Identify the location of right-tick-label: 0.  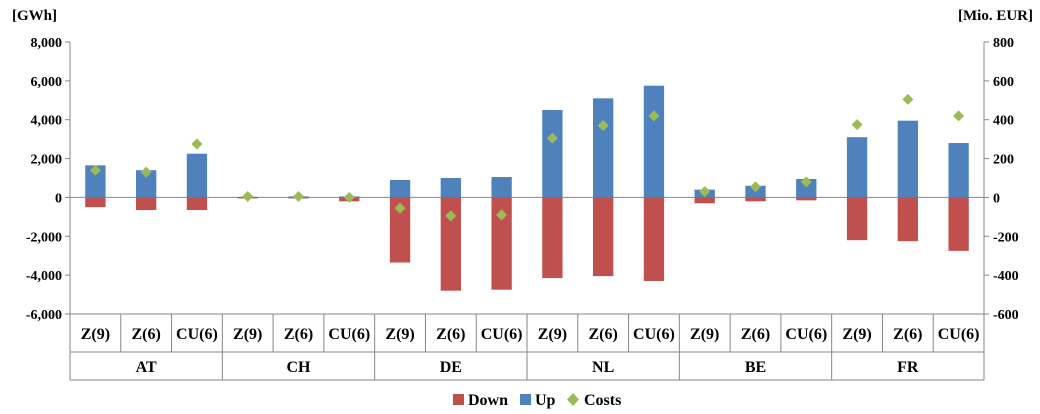
(996, 198).